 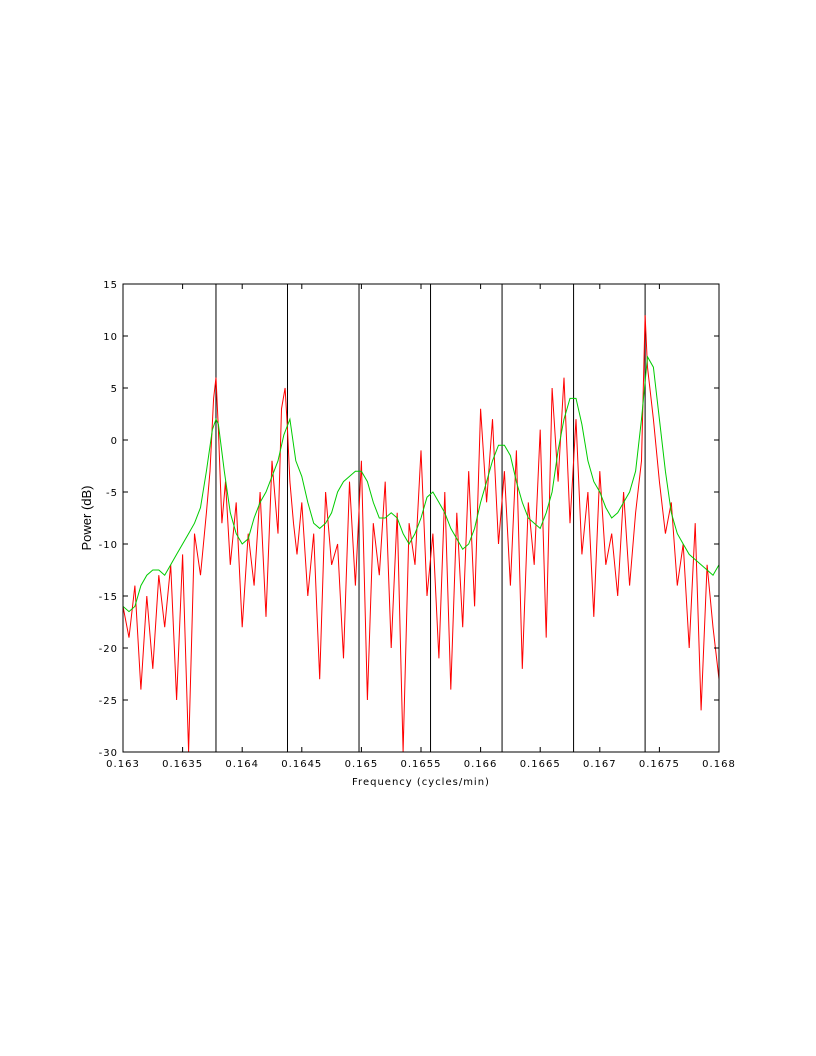 I want to click on x-axis-label: Frequency (cycles/min), so click(x=421, y=782).